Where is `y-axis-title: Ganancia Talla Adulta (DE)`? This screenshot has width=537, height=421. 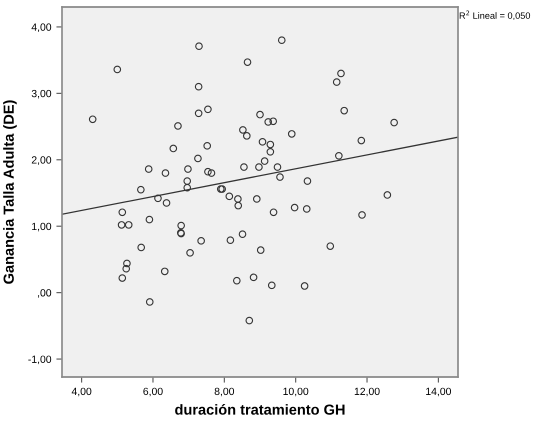 y-axis-title: Ganancia Talla Adulta (DE) is located at coordinates (10, 192).